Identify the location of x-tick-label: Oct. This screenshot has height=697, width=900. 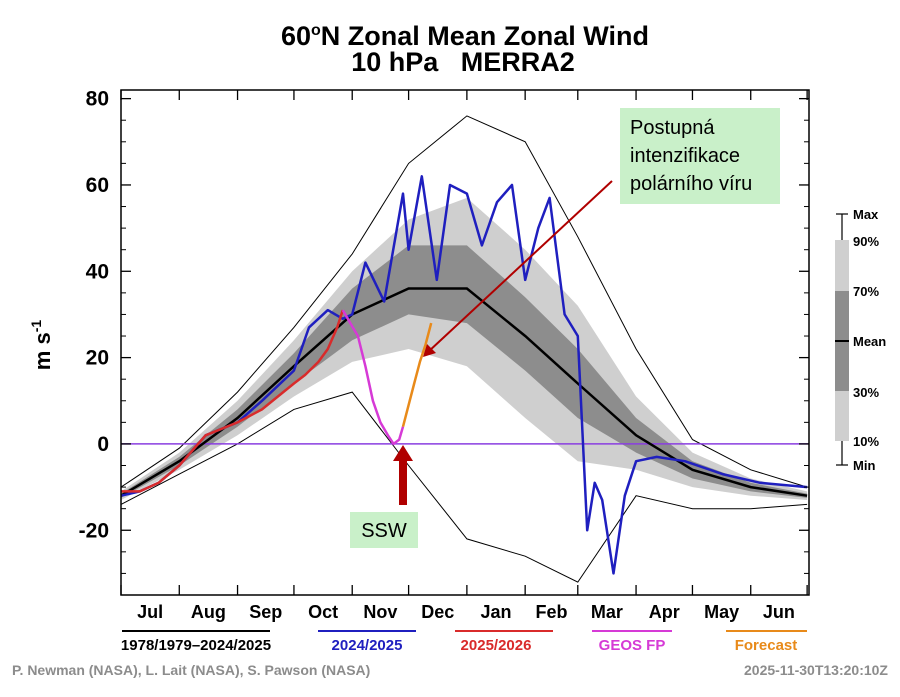
(323, 612).